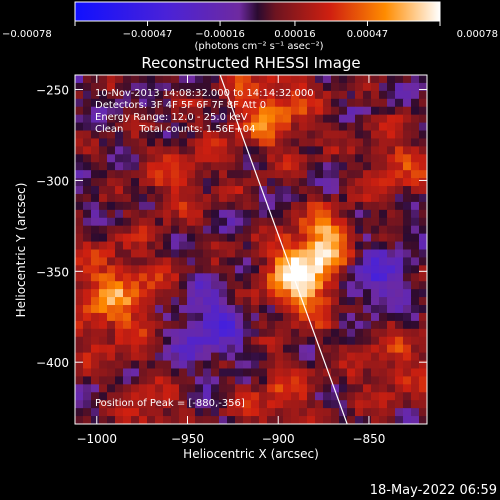 Image resolution: width=500 pixels, height=500 pixels. Describe the element at coordinates (258, 46) in the screenshot. I see `colorbar-units: (photons cm⁻² s⁻¹ asec⁻²)` at that location.